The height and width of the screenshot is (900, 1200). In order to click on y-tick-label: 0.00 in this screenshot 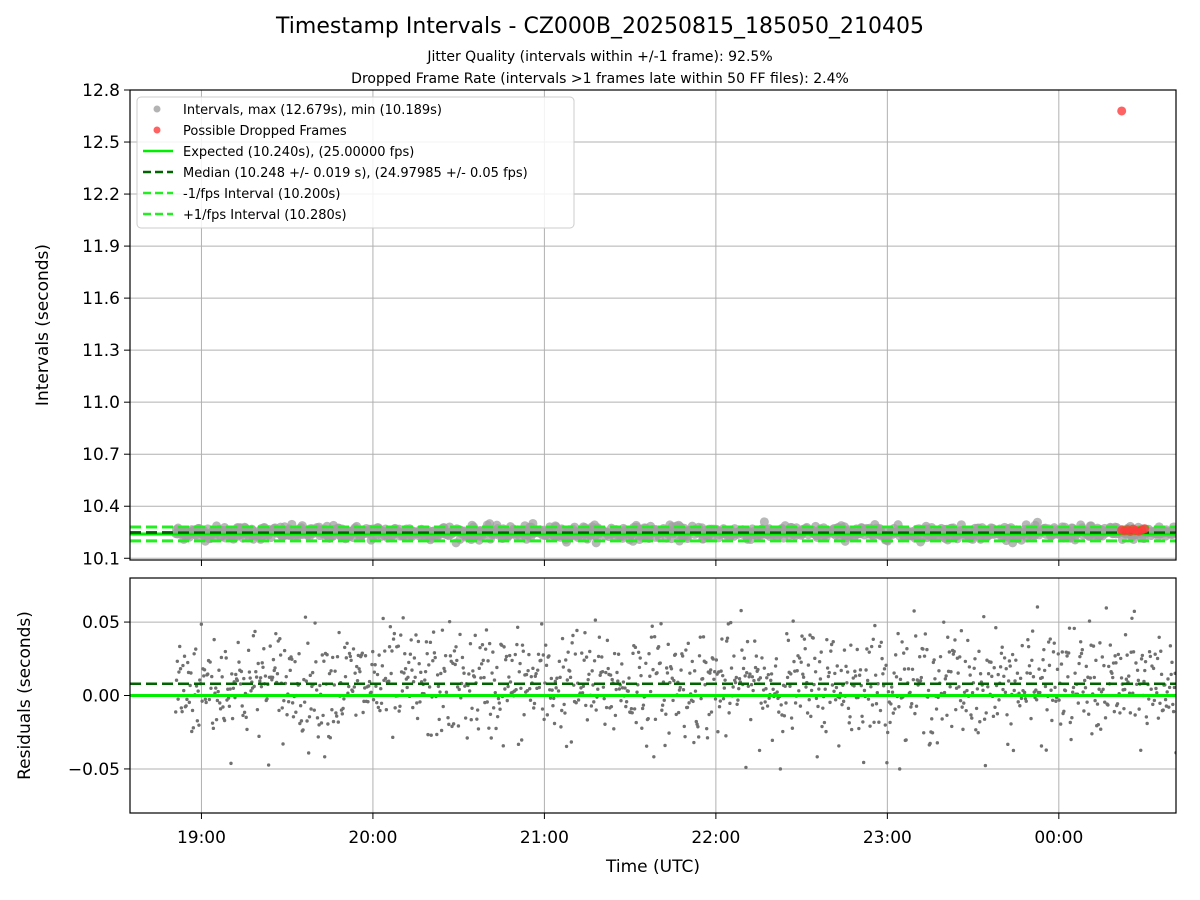, I will do `click(101, 697)`.